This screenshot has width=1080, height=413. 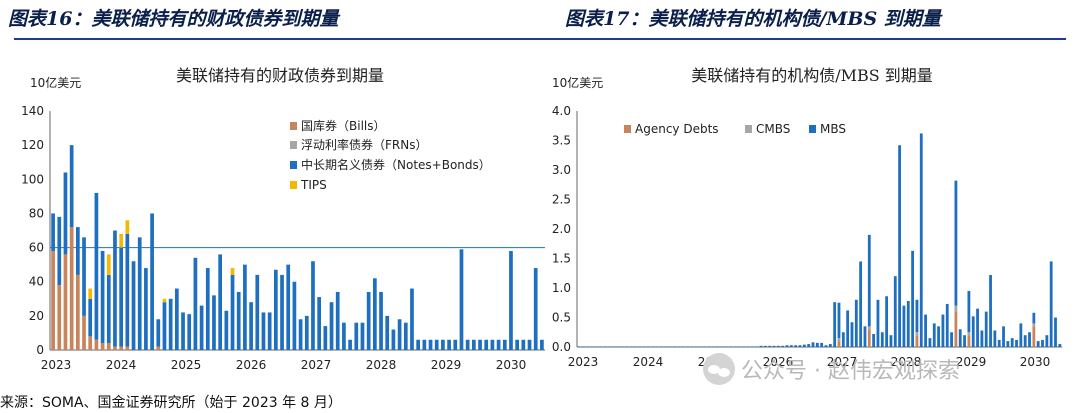 What do you see at coordinates (833, 129) in the screenshot?
I see `legend-label: MBS` at bounding box center [833, 129].